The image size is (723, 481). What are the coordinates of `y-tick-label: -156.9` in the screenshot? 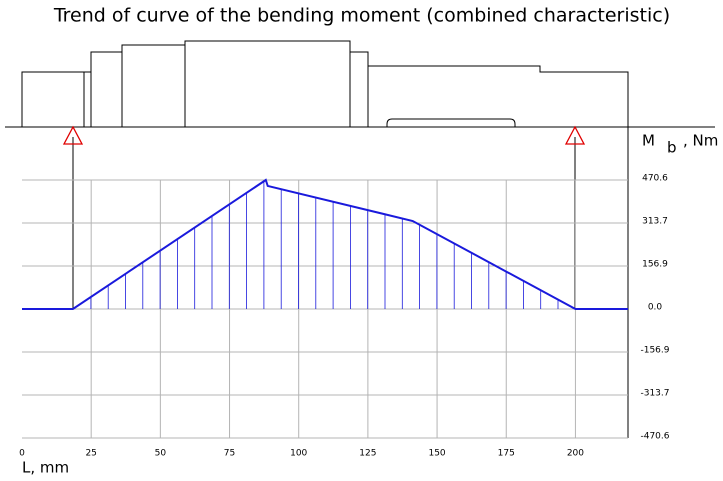 It's located at (654, 351).